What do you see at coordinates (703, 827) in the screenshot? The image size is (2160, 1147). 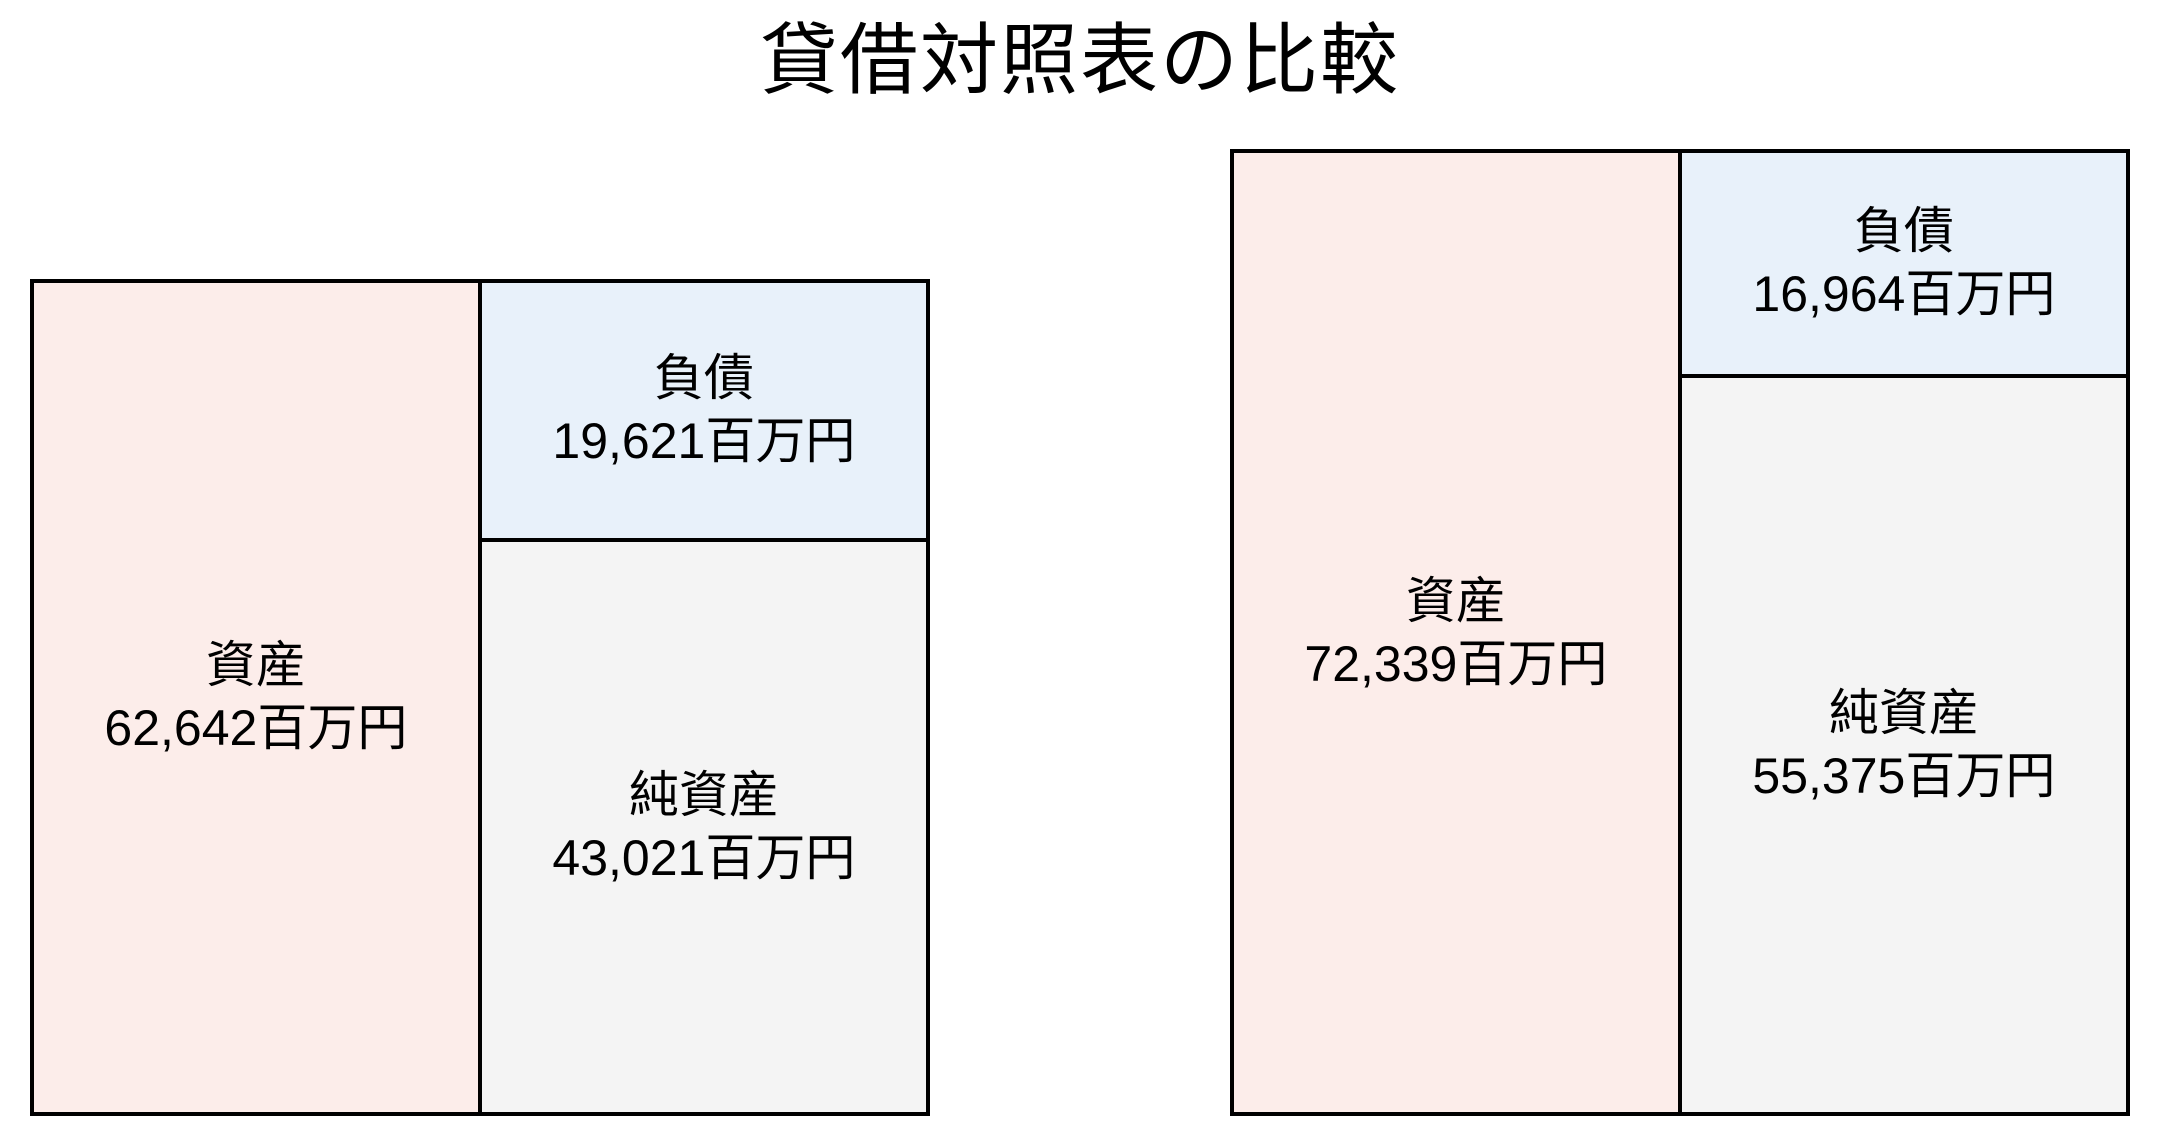 I see `net-assets-box-left: 純資産 43,021百万円` at bounding box center [703, 827].